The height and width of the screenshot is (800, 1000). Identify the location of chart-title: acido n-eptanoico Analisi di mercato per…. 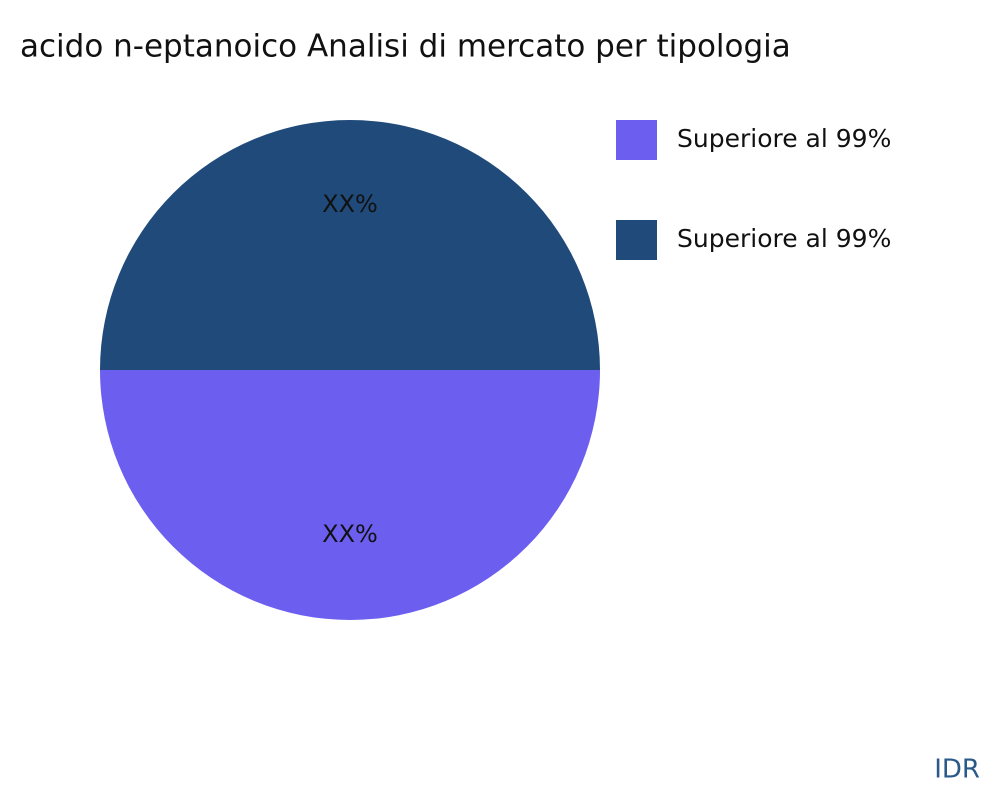
(405, 47).